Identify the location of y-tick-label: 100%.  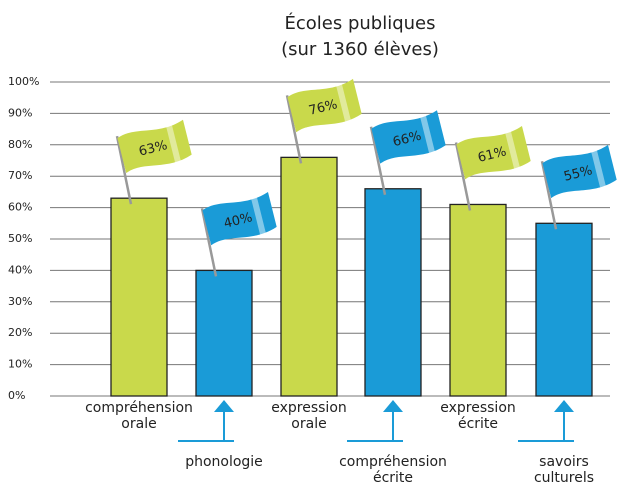
(23, 81).